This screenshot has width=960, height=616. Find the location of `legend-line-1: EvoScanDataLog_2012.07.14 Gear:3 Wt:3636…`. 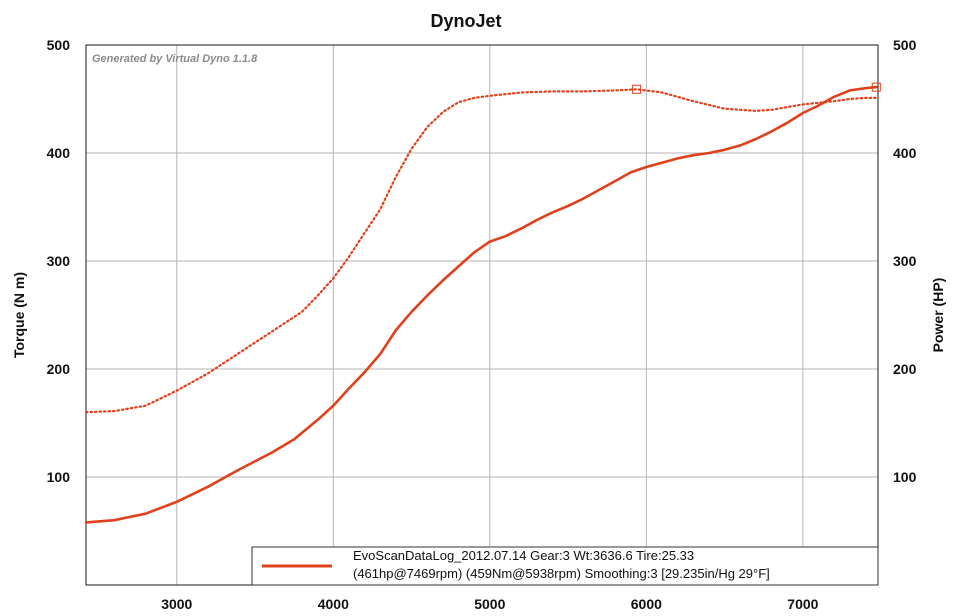

legend-line-1: EvoScanDataLog_2012.07.14 Gear:3 Wt:3636… is located at coordinates (523, 555).